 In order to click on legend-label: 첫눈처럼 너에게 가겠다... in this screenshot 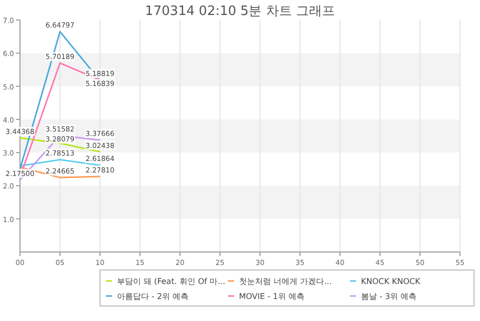, I will do `click(285, 281)`.